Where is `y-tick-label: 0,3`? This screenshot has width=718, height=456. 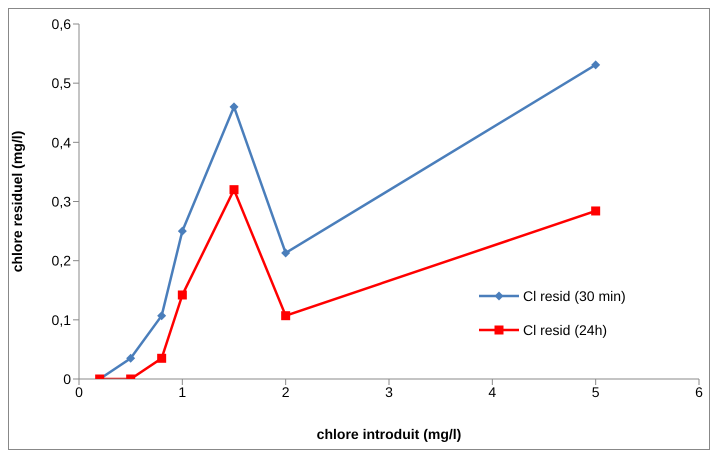
y-tick-label: 0,3 is located at coordinates (62, 201).